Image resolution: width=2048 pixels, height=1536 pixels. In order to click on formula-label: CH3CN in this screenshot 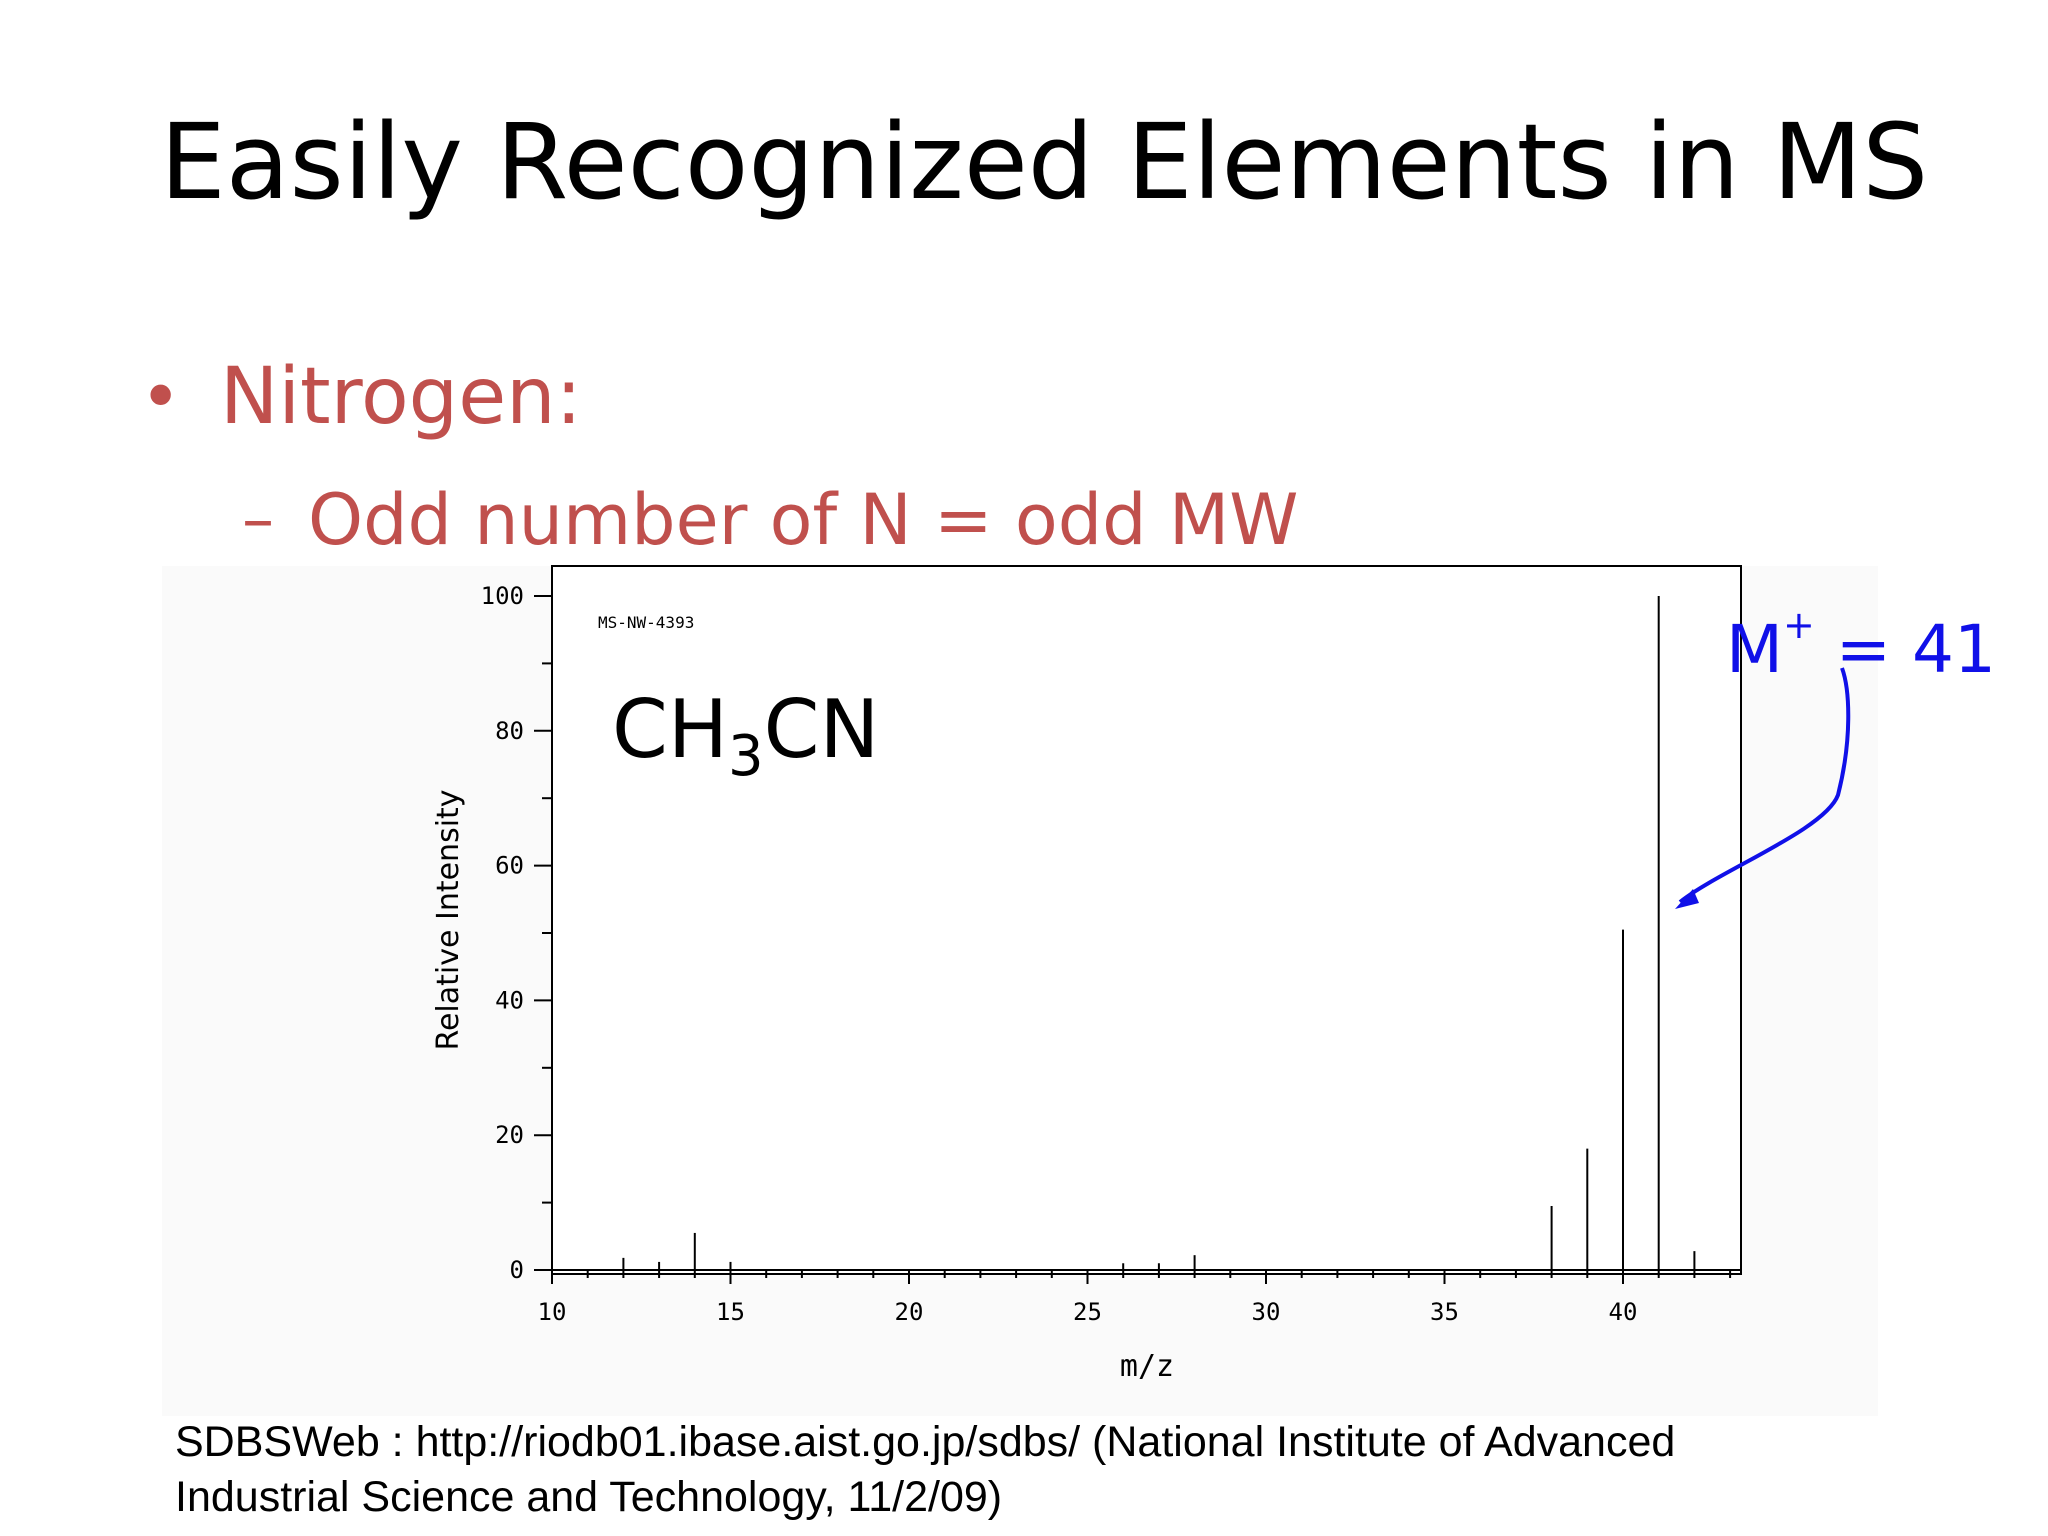, I will do `click(745, 736)`.